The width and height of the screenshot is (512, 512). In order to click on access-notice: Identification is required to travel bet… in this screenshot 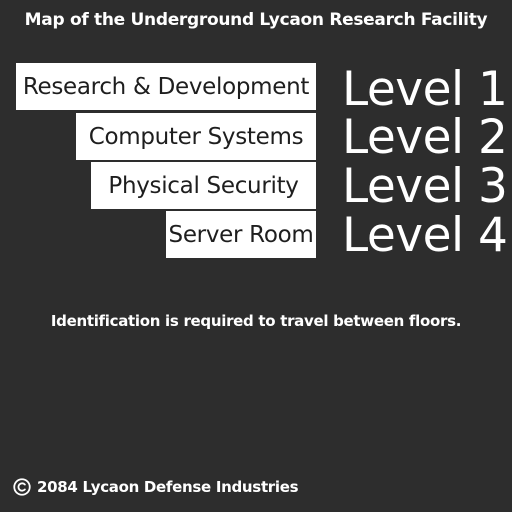, I will do `click(256, 321)`.